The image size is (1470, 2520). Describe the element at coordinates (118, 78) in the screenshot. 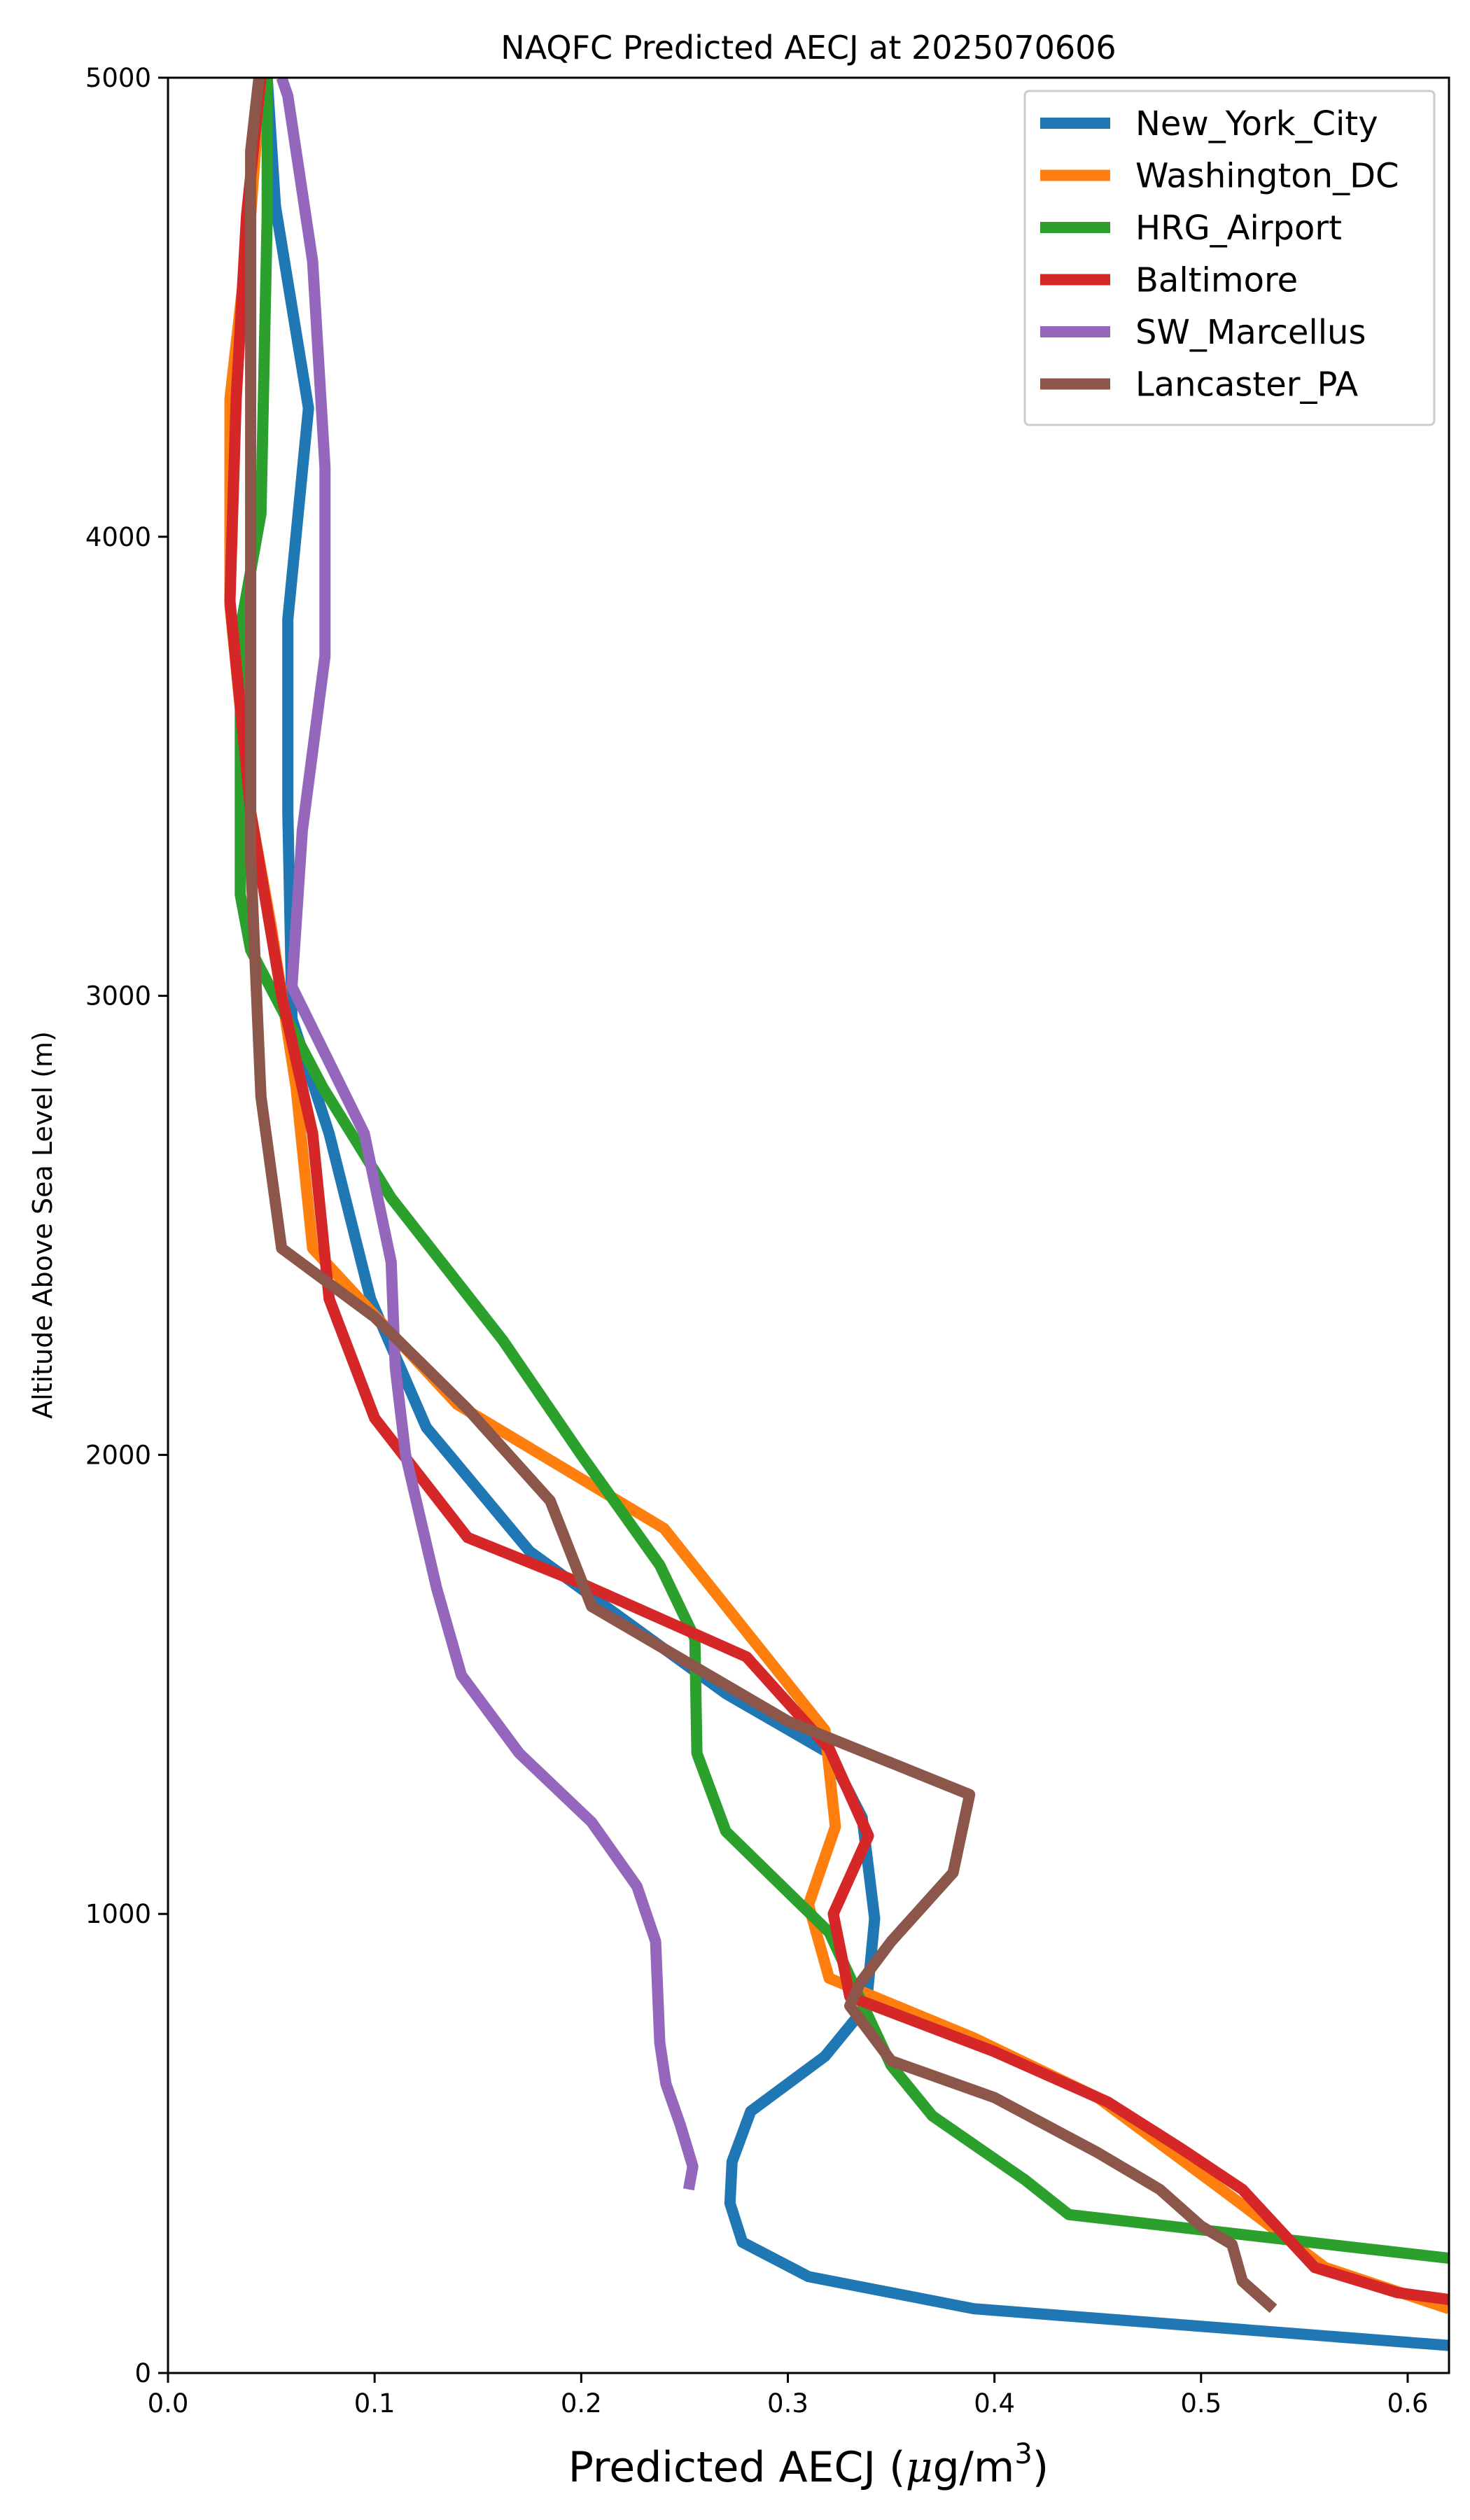

I see `y-tick-label: 5000` at that location.